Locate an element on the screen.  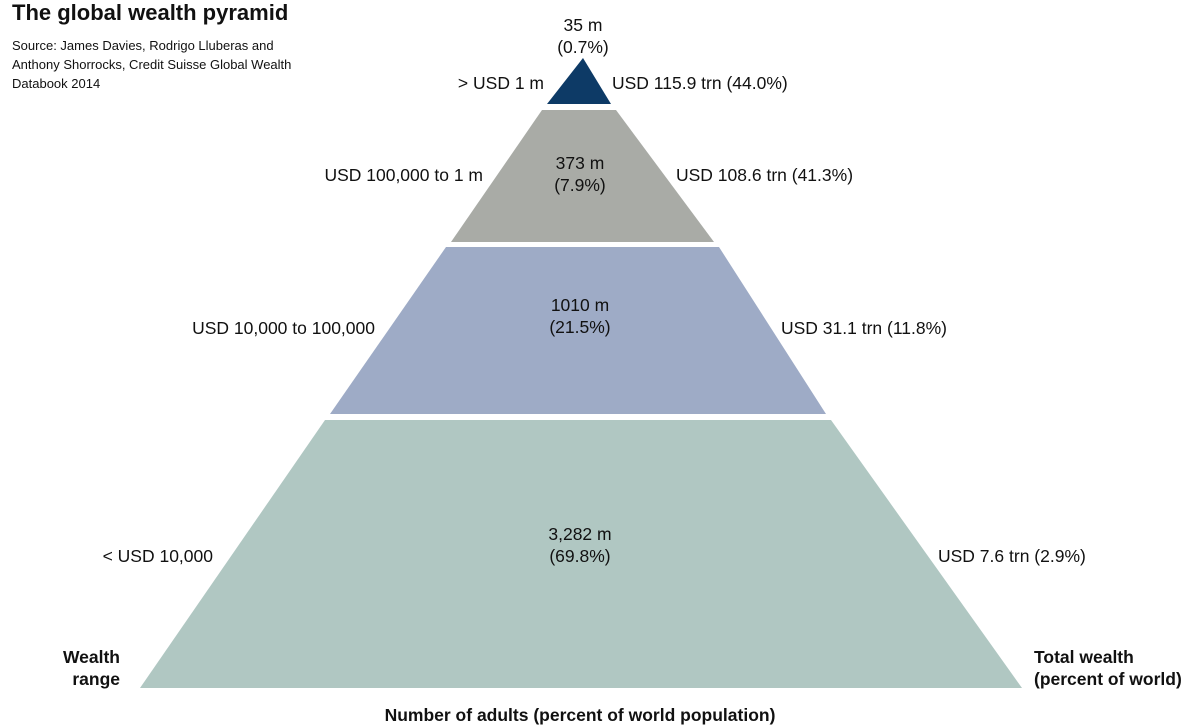
tier-4-adults-pct: (69.8%) is located at coordinates (580, 556).